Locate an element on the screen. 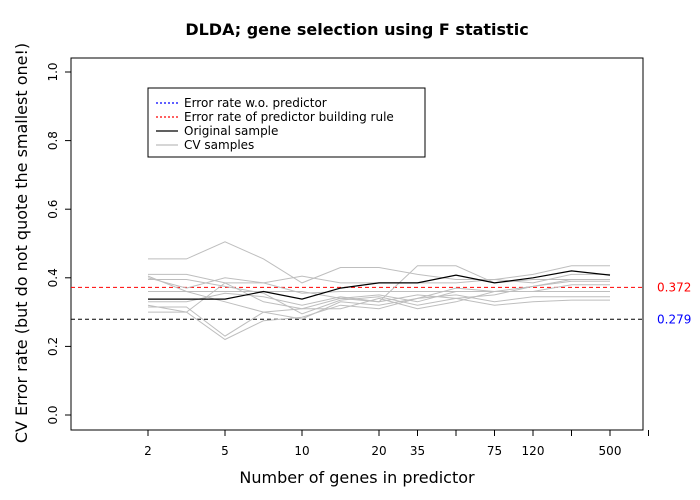 This screenshot has width=700, height=500. y-tick-label-5: 1.0 is located at coordinates (53, 71).